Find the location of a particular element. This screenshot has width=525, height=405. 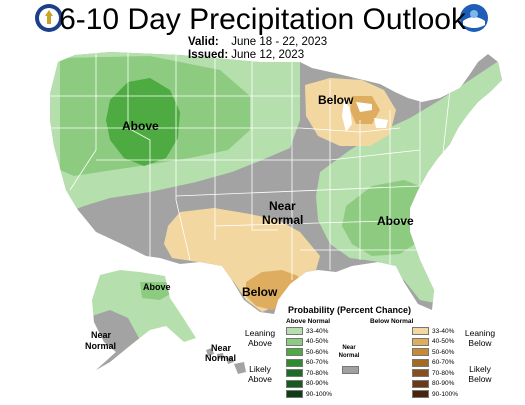

legend-below-range-6: 90-100% is located at coordinates (445, 394).